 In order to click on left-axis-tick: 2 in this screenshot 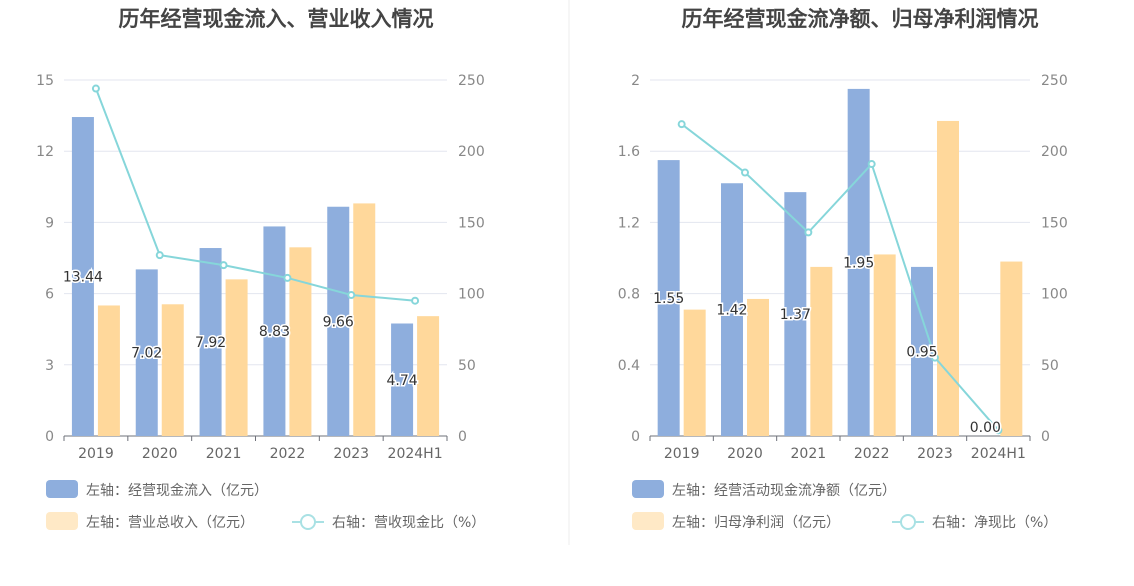, I will do `click(635, 81)`.